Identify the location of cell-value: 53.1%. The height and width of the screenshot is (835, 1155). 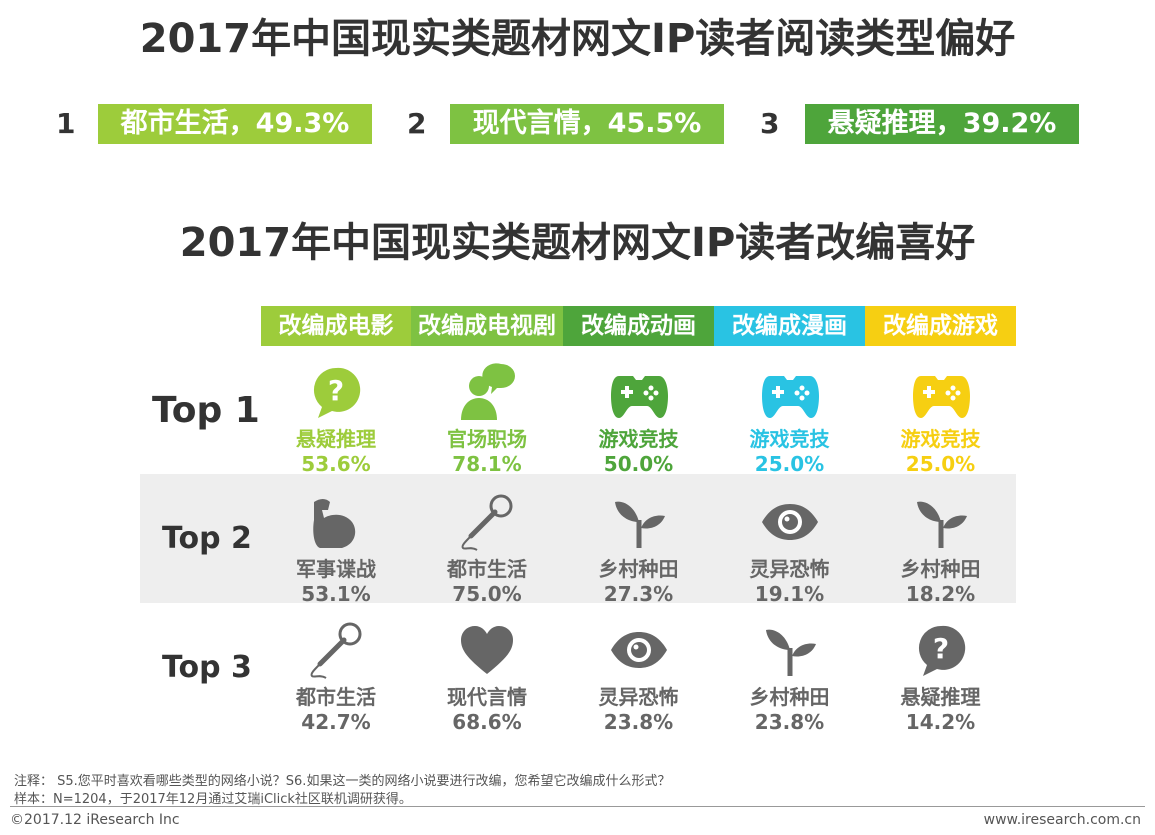
(336, 594).